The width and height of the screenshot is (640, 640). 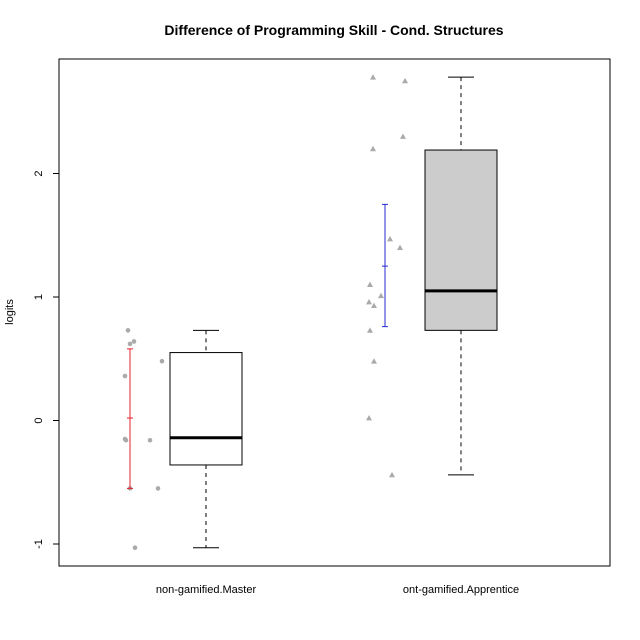 What do you see at coordinates (39, 173) in the screenshot?
I see `y-tick-label: 2` at bounding box center [39, 173].